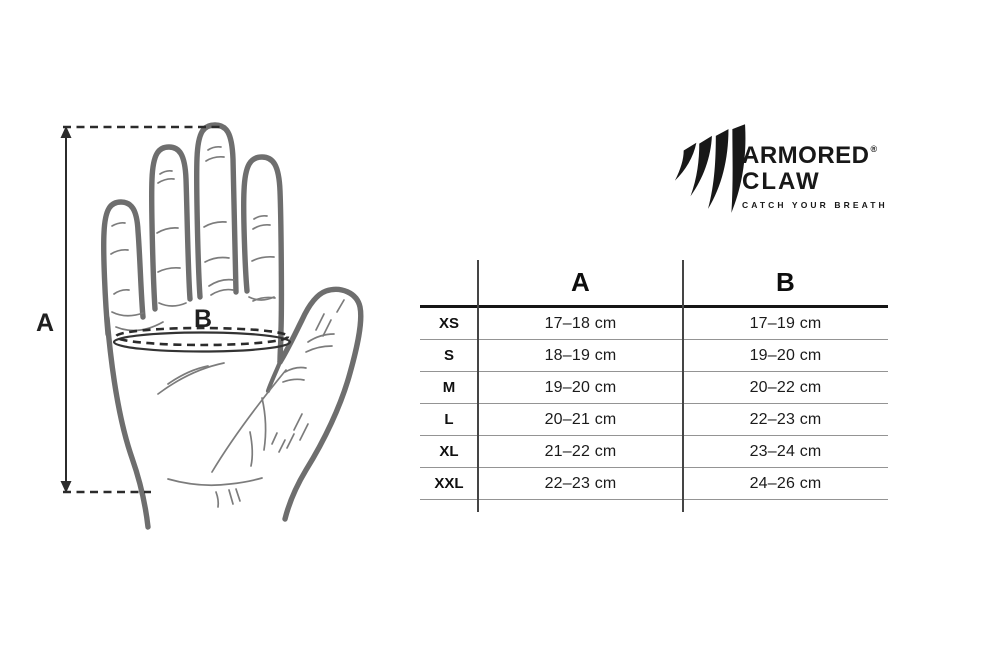 The height and width of the screenshot is (666, 999). I want to click on size-table-header: A B, so click(654, 284).